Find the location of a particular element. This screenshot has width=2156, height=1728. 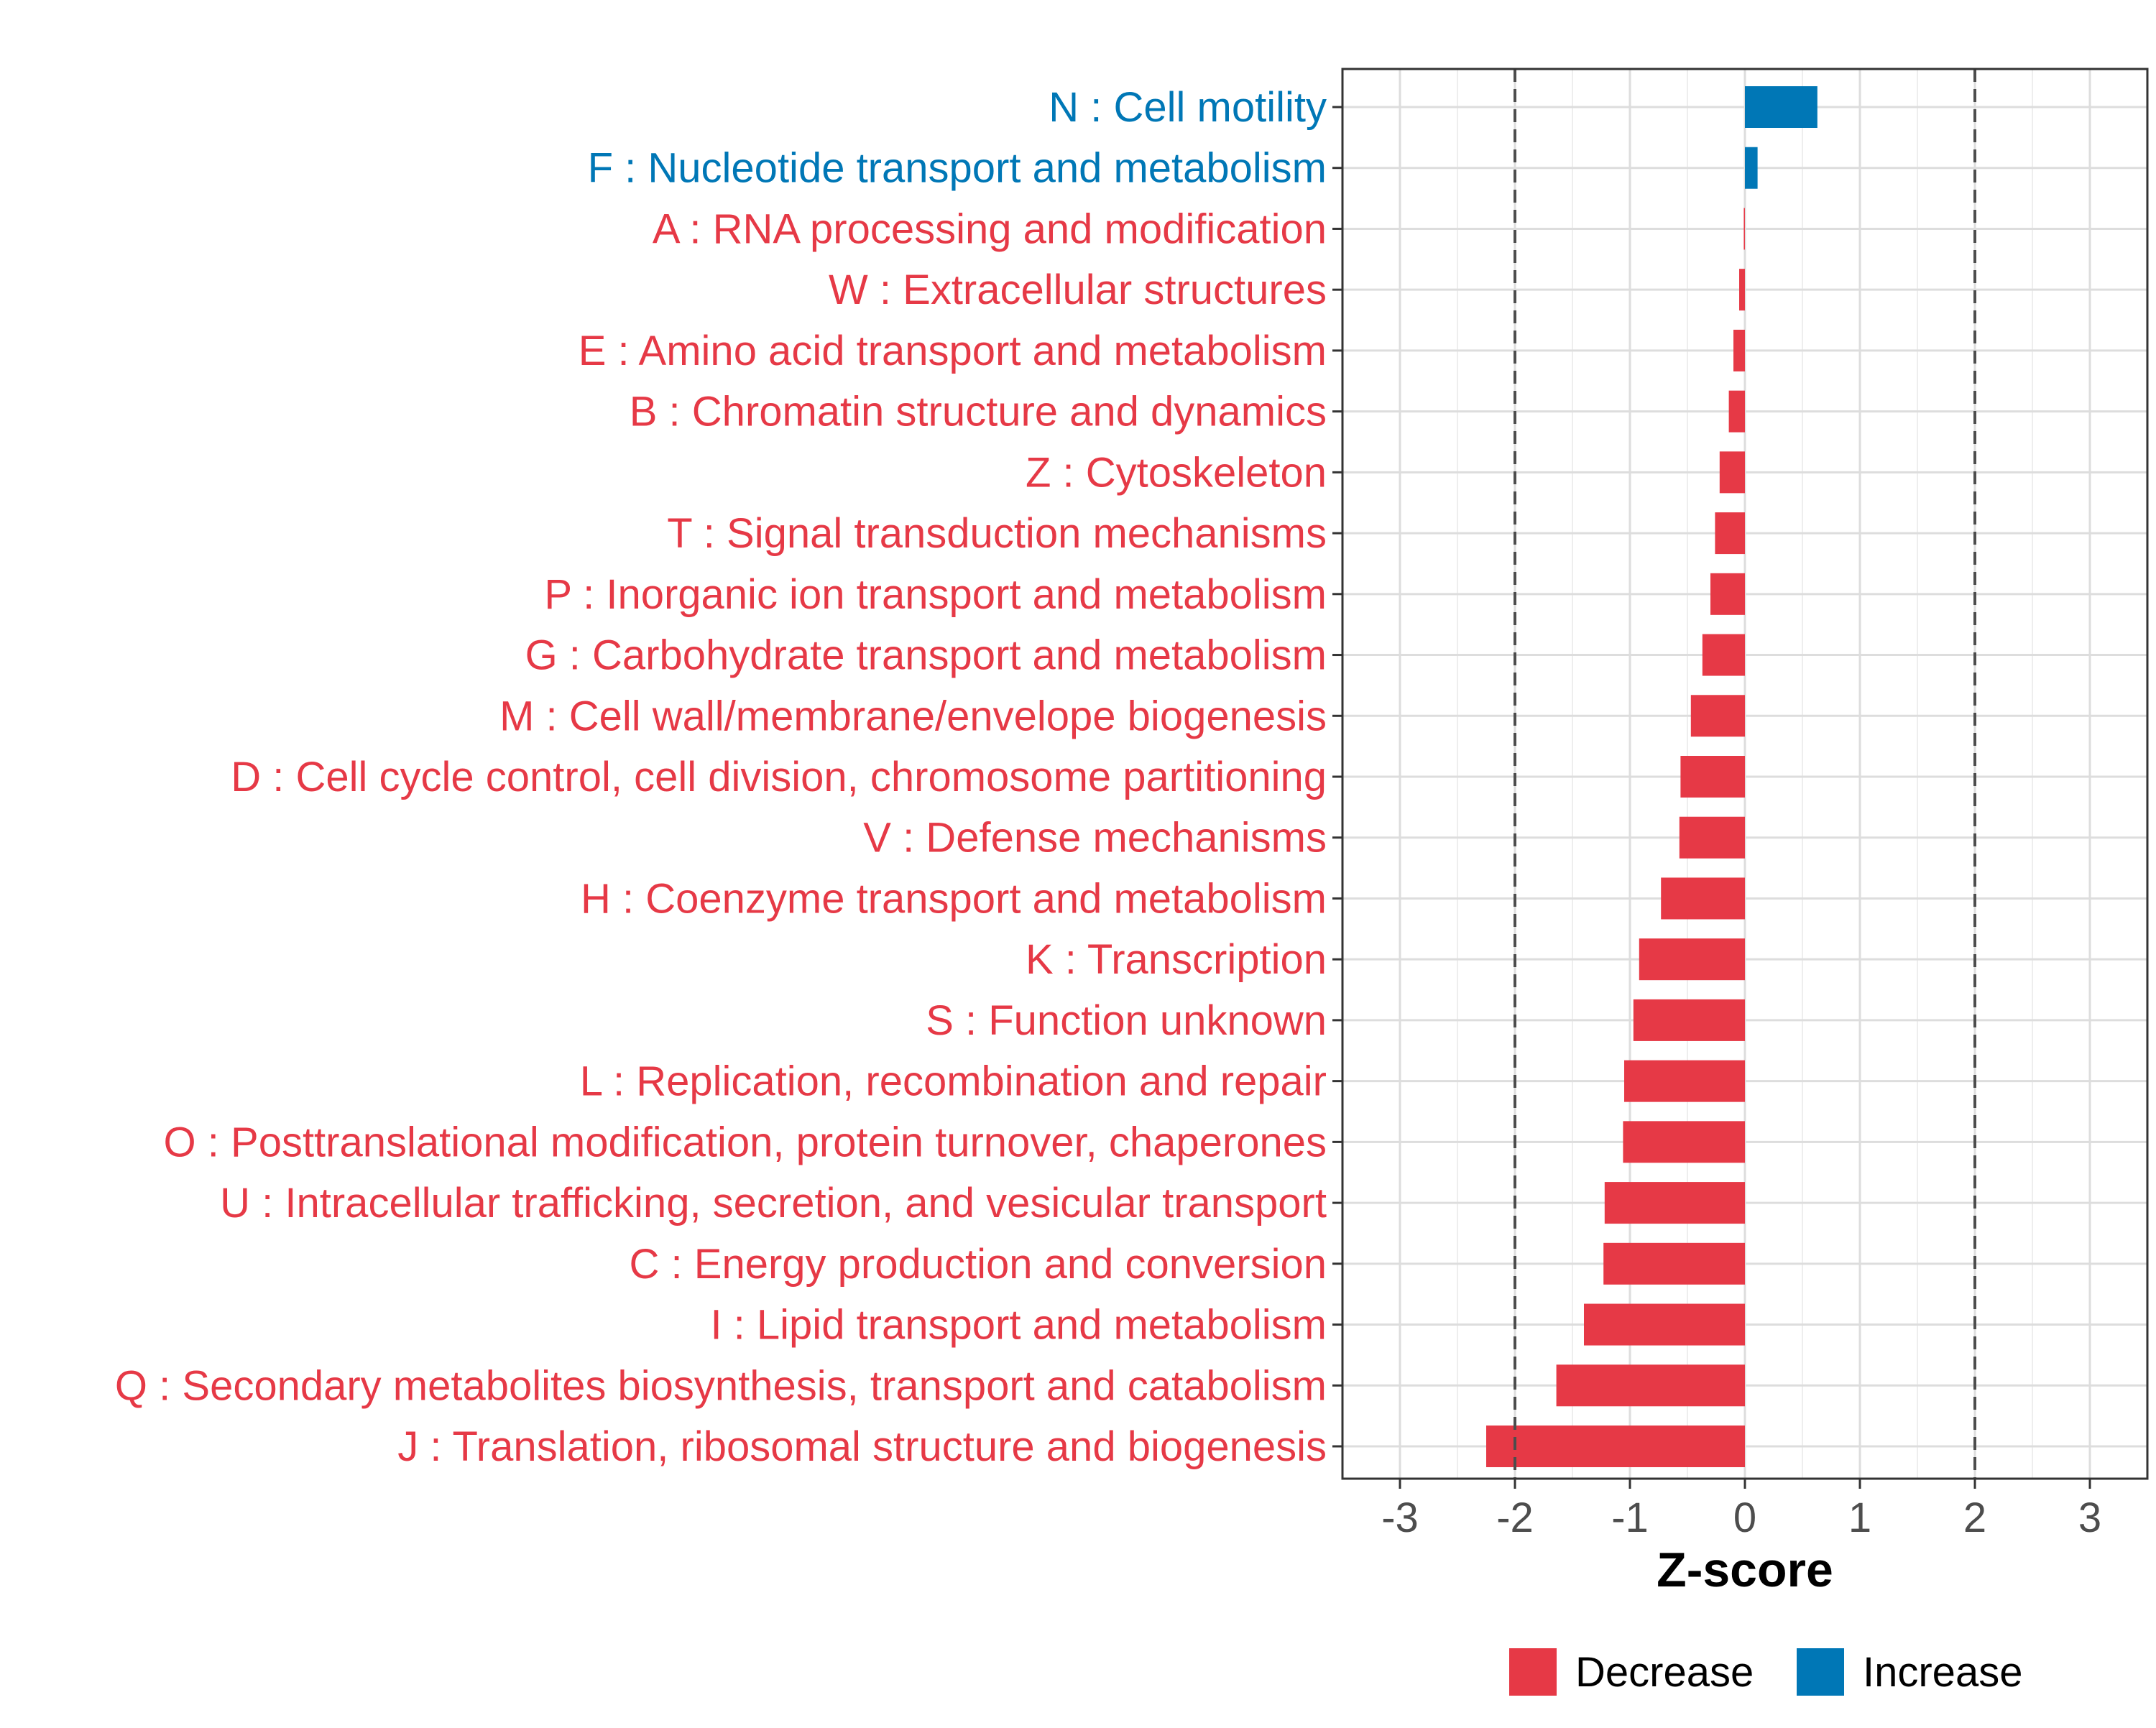

x-tick-label-6: 3 is located at coordinates (2089, 1518).